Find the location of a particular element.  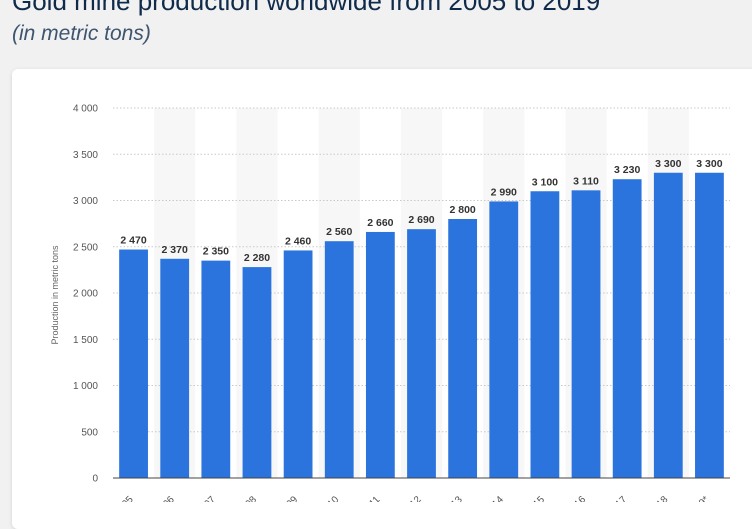

x-tick-label: 06 is located at coordinates (169, 498).